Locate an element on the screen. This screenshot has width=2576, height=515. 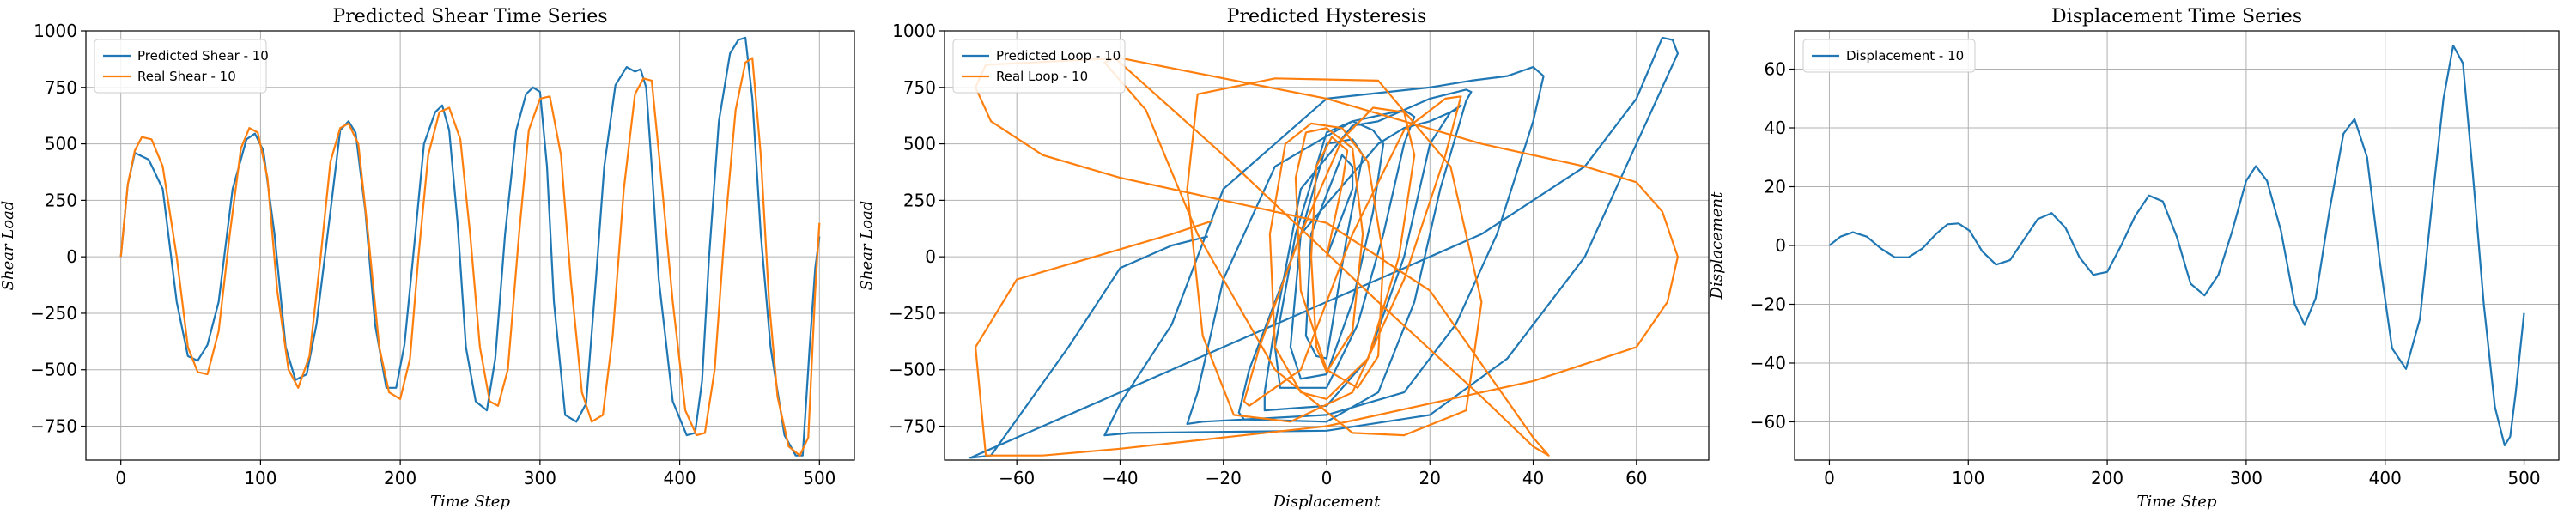
hysteresis-legend-label: Real Loop - 10 is located at coordinates (1042, 76).